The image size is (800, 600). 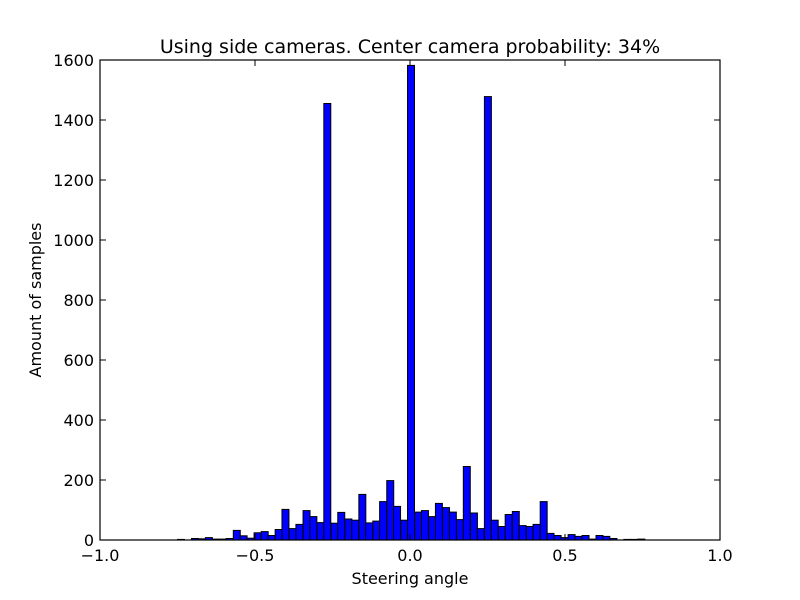 I want to click on y-tick-label: 1600, so click(x=73, y=60).